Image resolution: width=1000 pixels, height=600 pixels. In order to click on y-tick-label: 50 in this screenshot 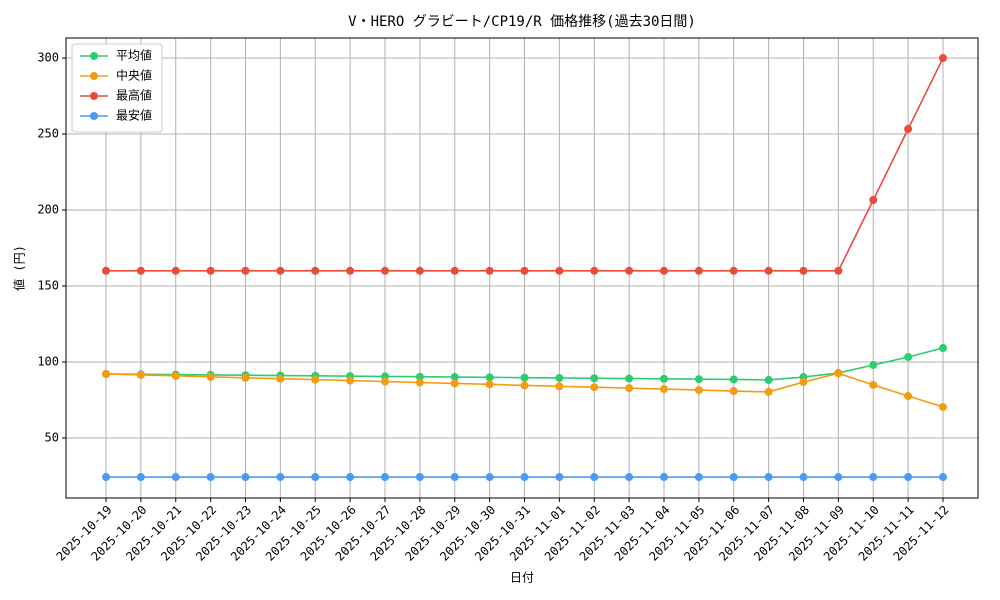, I will do `click(52, 437)`.